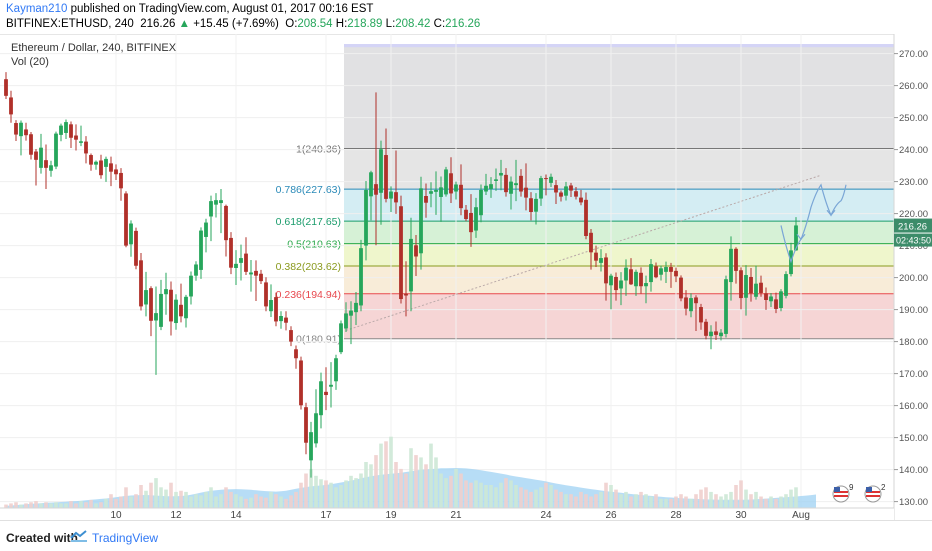 This screenshot has height=551, width=932. Describe the element at coordinates (913, 502) in the screenshot. I see `price-tick-label: 130.00` at that location.